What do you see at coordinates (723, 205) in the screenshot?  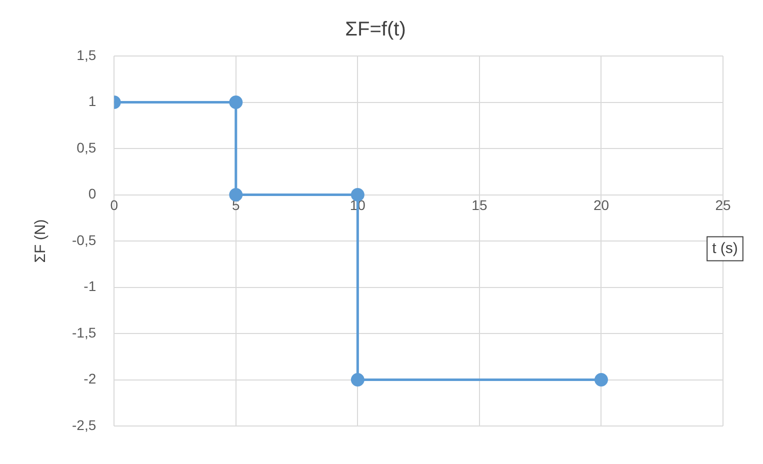 I see `x-tick-label: 25` at bounding box center [723, 205].